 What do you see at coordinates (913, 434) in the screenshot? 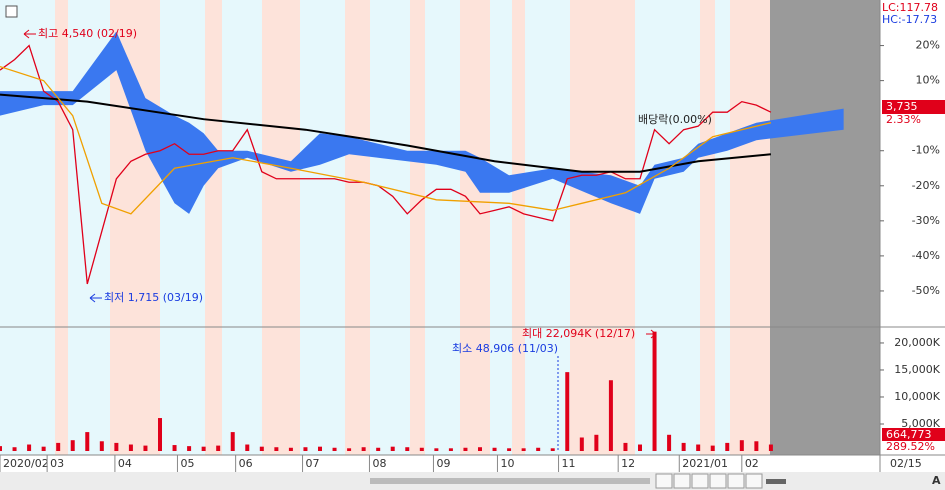
I see `last-volume-box` at bounding box center [913, 434].